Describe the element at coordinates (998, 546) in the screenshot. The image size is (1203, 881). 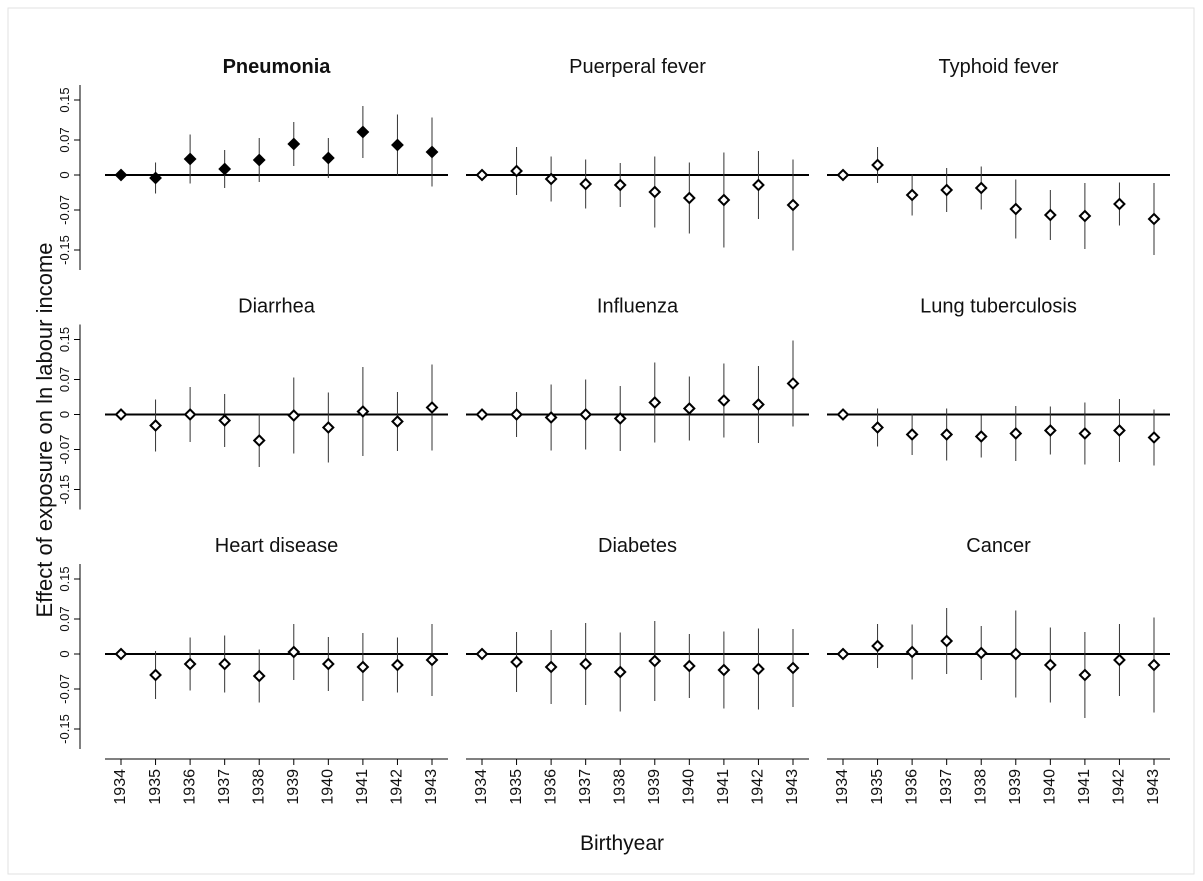
I see `panel-title: Cancer` at that location.